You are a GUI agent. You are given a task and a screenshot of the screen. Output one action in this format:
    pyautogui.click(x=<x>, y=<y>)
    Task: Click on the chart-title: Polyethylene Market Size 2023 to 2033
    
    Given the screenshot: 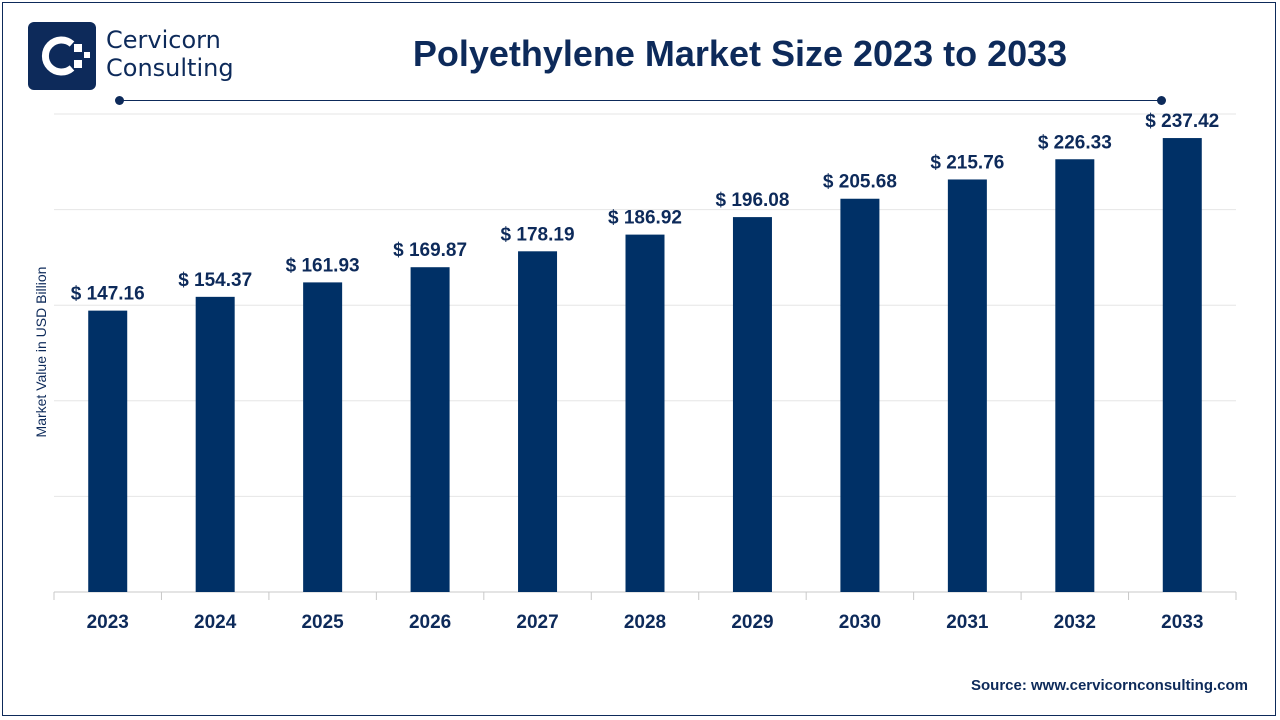 What is the action you would take?
    pyautogui.click(x=740, y=53)
    